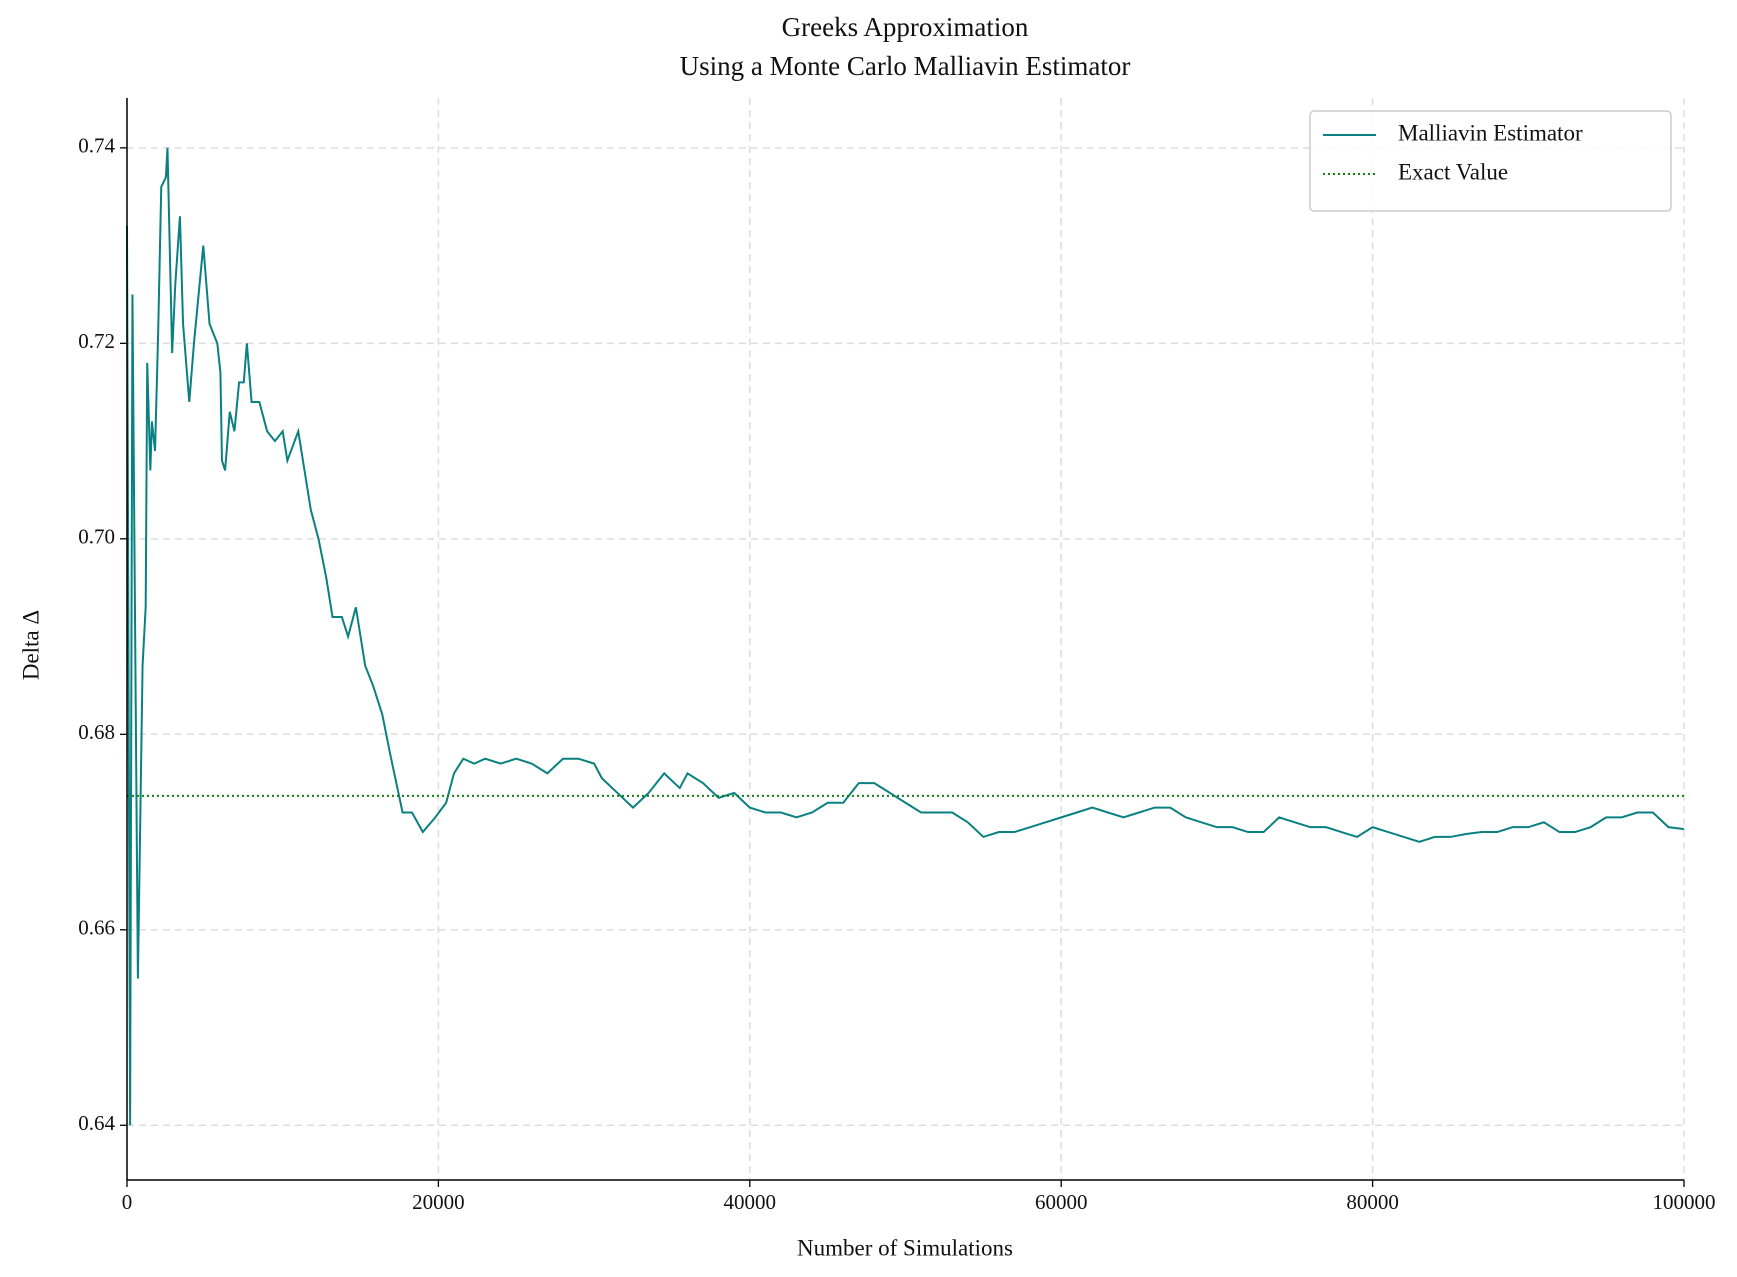 The image size is (1737, 1277). I want to click on y-tick-label: 0.70, so click(96, 537).